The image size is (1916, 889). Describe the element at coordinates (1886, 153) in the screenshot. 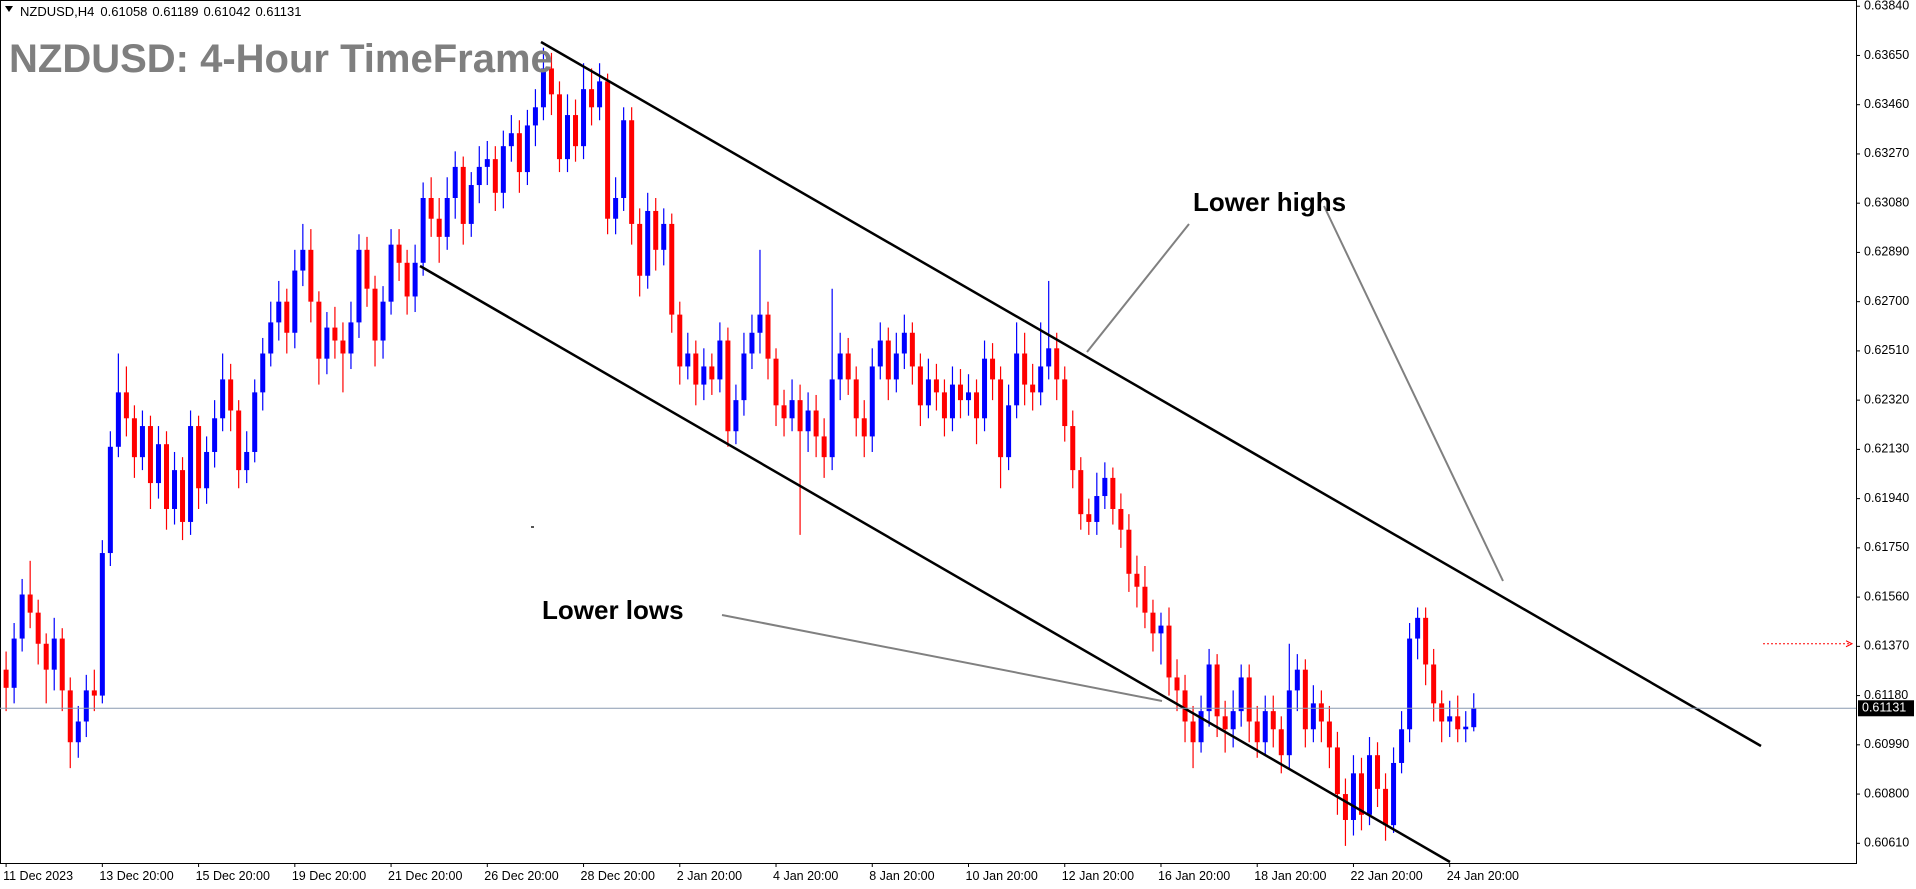

I see `y-tick-label: 0.63270` at that location.